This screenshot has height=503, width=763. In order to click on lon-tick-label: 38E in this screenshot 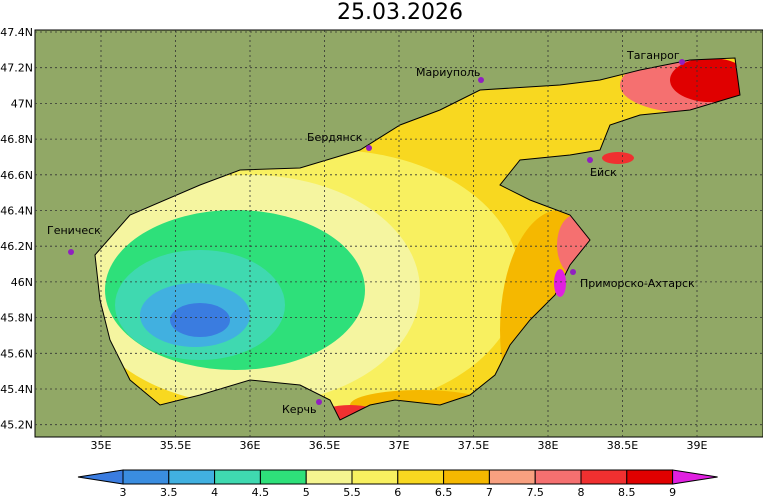, I will do `click(548, 445)`.